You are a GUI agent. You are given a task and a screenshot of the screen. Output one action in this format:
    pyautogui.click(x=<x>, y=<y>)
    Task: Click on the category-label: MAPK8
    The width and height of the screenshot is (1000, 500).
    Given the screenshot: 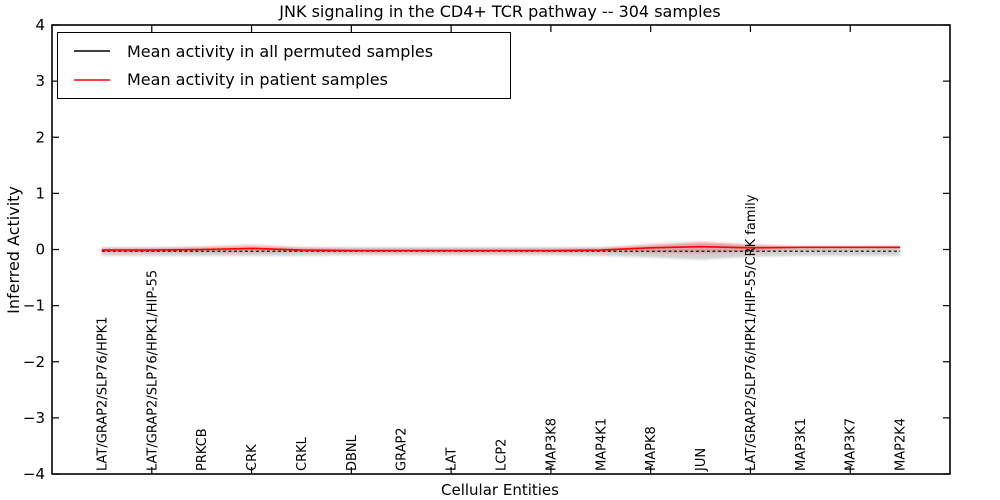 What is the action you would take?
    pyautogui.click(x=651, y=448)
    